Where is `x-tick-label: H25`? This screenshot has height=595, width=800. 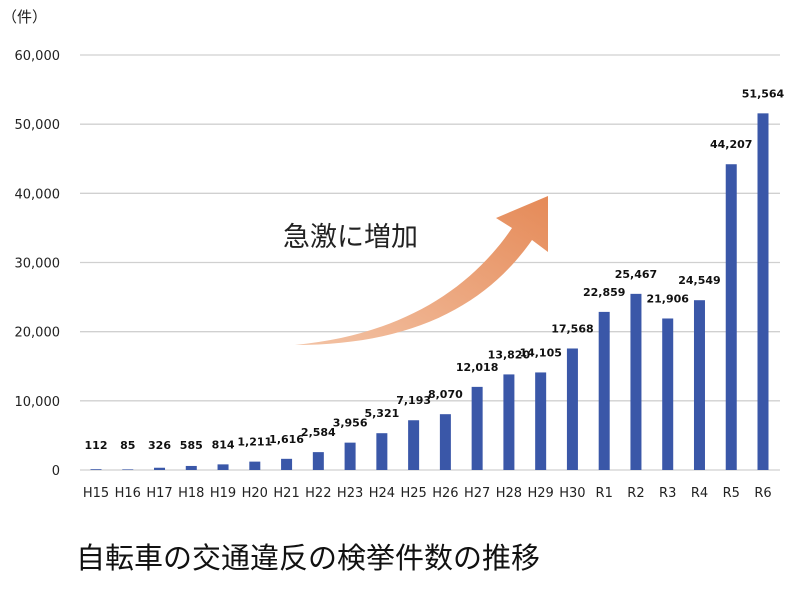
x-tick-label: H25 is located at coordinates (413, 493).